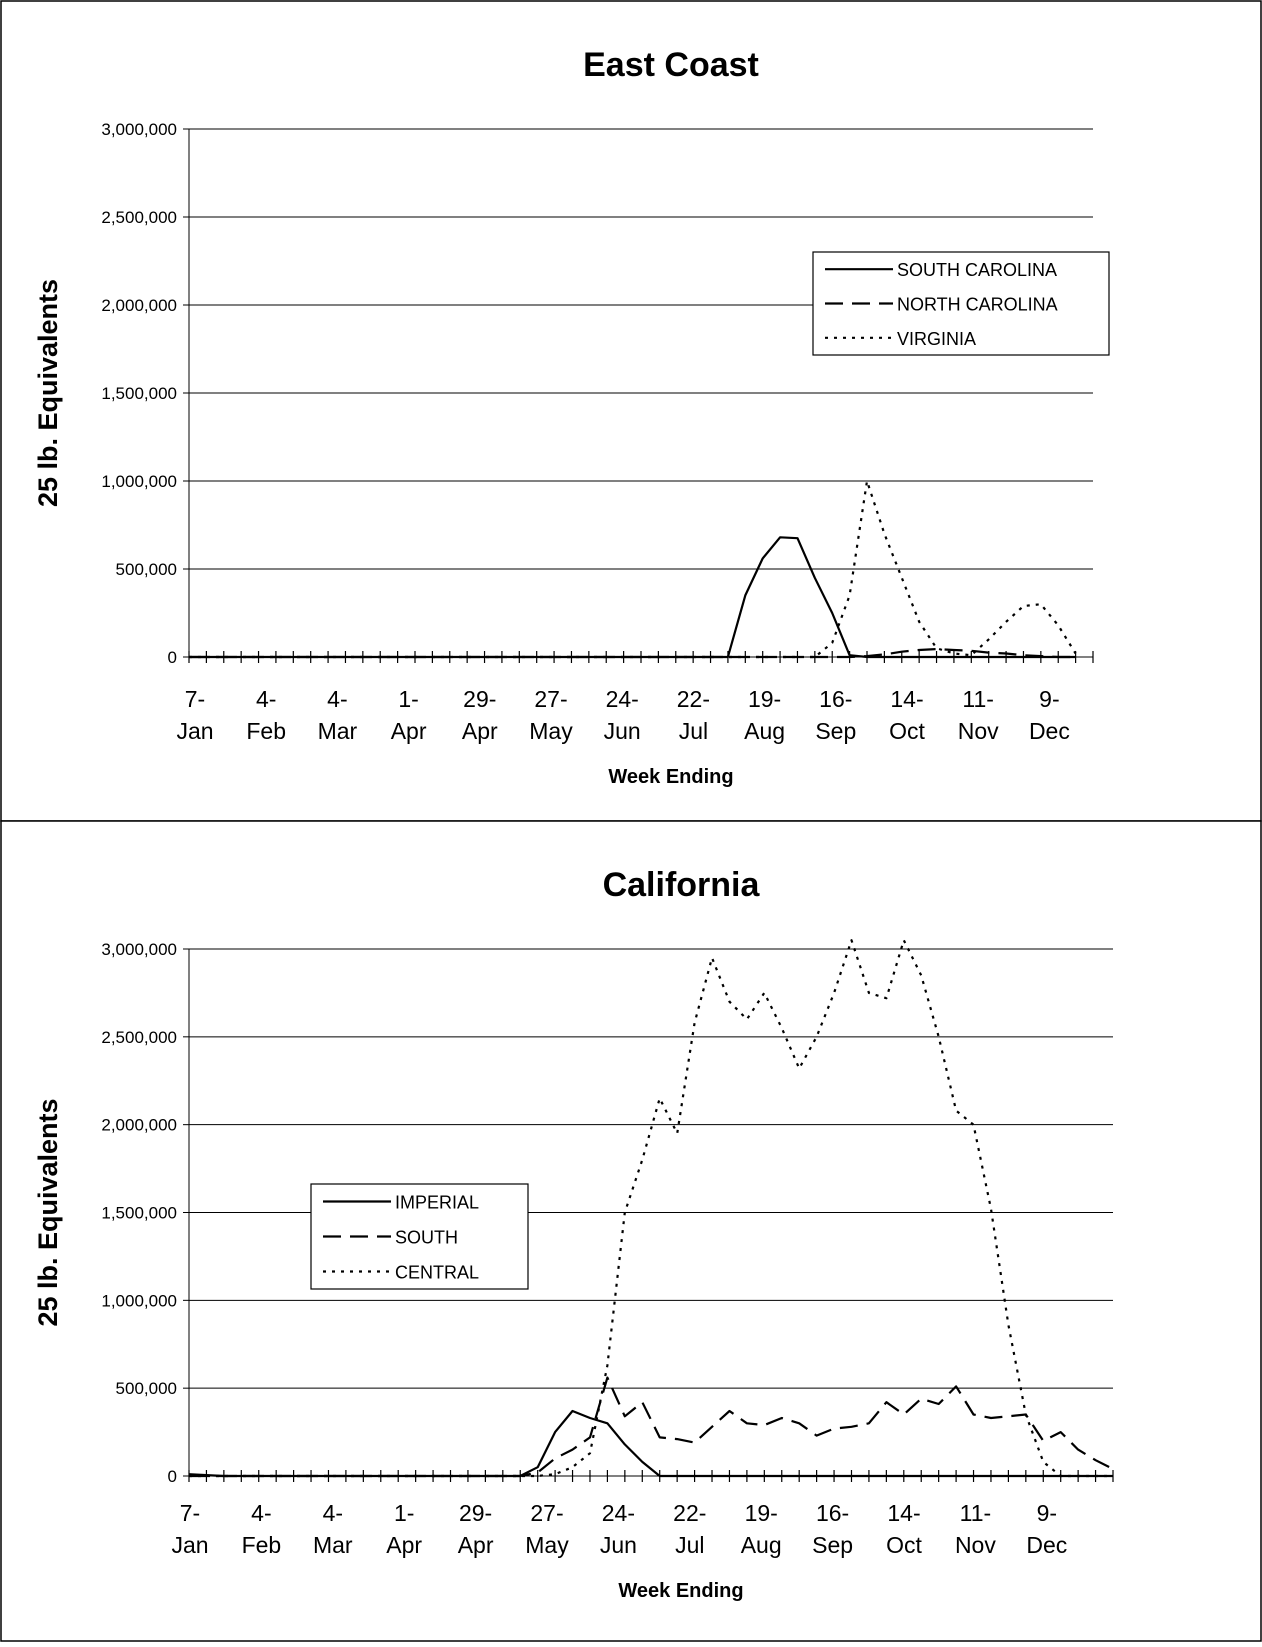  Describe the element at coordinates (835, 699) in the screenshot. I see `east-x-tick-label: 16-` at that location.